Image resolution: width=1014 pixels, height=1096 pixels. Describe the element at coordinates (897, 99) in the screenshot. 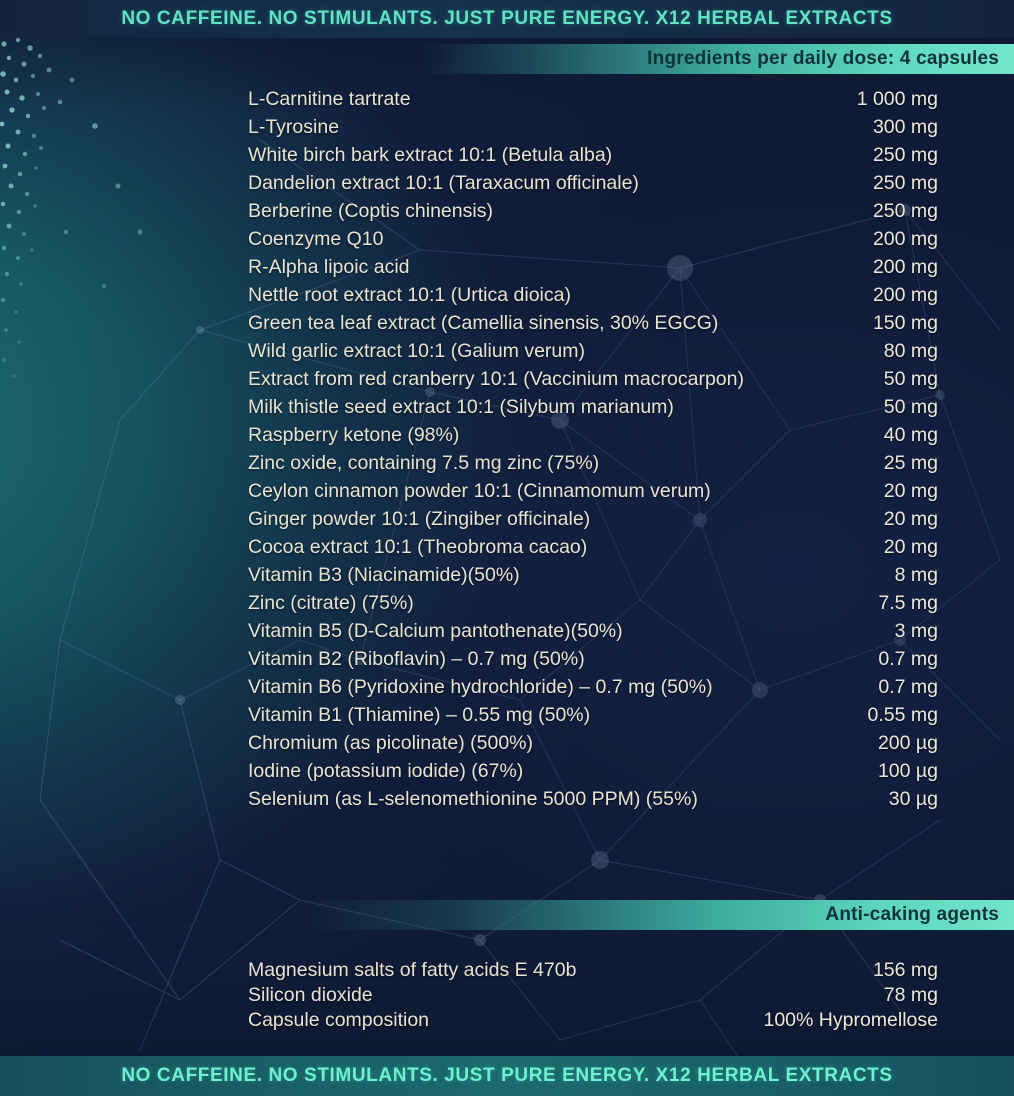

I see `ingredient-amount: 1 000 mg` at that location.